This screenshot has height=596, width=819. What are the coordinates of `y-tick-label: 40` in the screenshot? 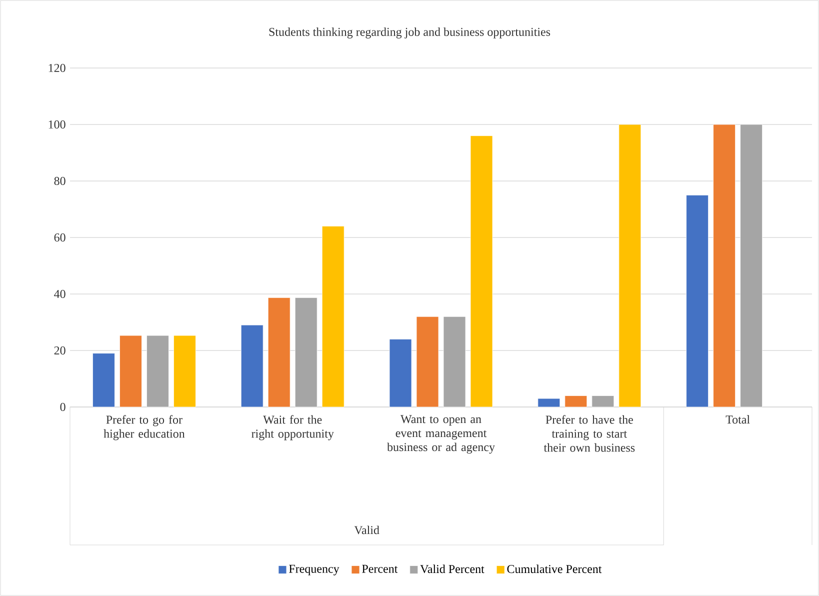 It's located at (60, 294).